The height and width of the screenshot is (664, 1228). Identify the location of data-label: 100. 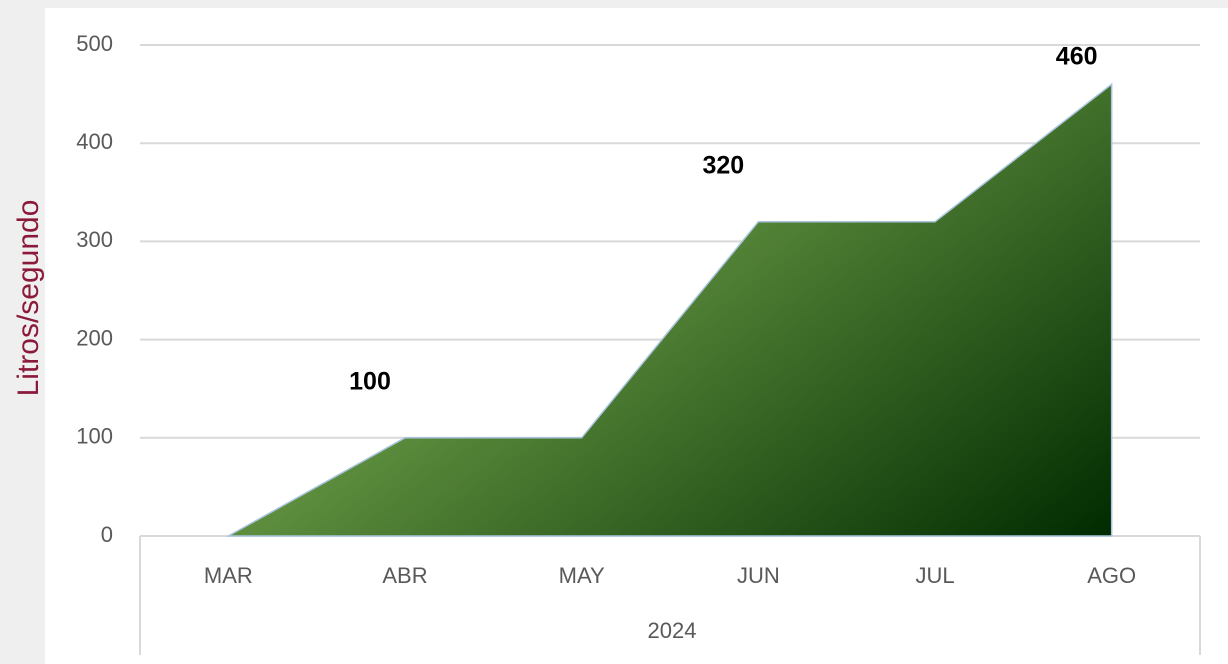
(370, 381).